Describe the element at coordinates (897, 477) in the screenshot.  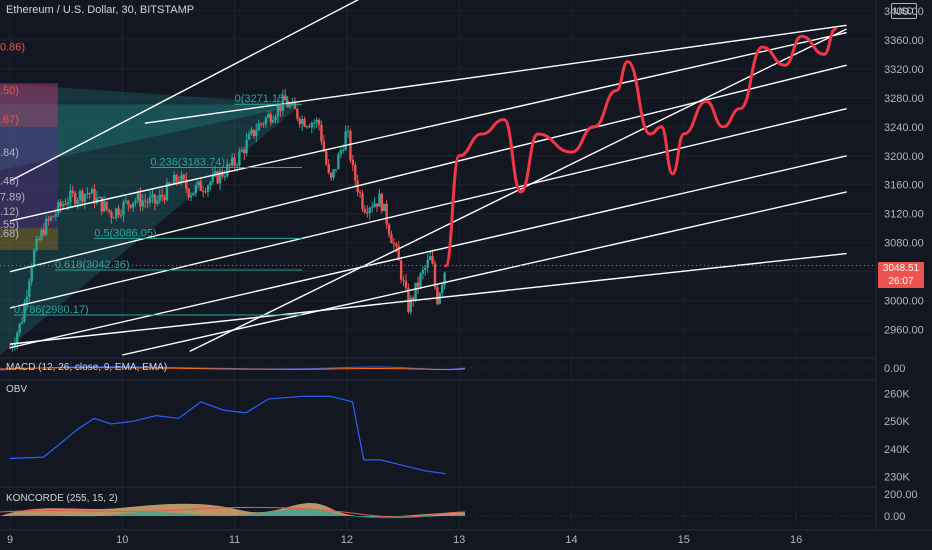
I see `obv-tick: 230K` at that location.